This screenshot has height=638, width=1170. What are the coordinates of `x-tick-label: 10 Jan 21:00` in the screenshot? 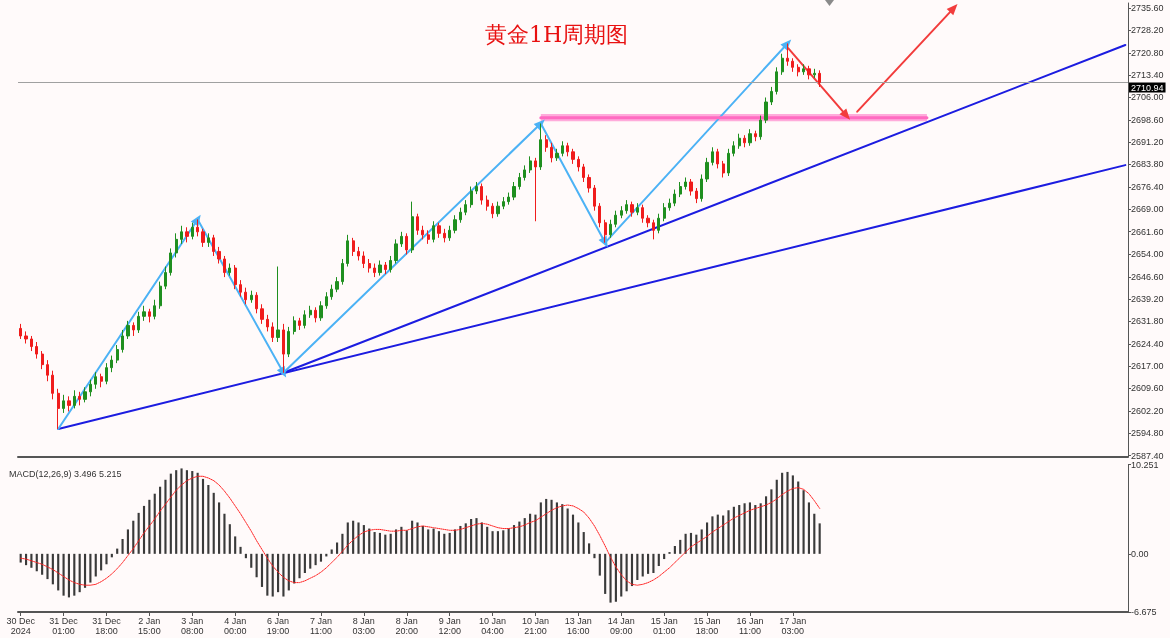 It's located at (535, 626).